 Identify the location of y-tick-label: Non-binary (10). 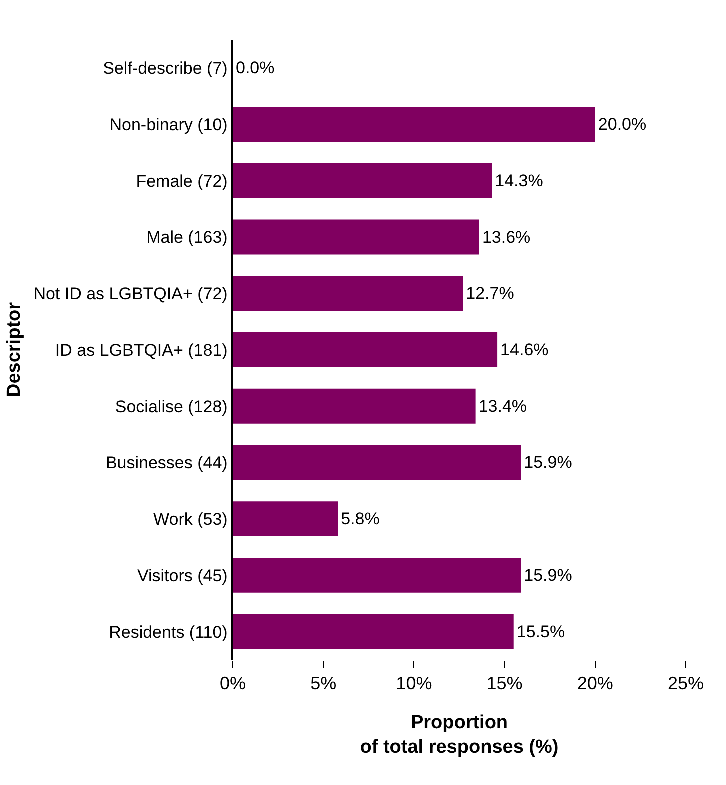
(169, 125).